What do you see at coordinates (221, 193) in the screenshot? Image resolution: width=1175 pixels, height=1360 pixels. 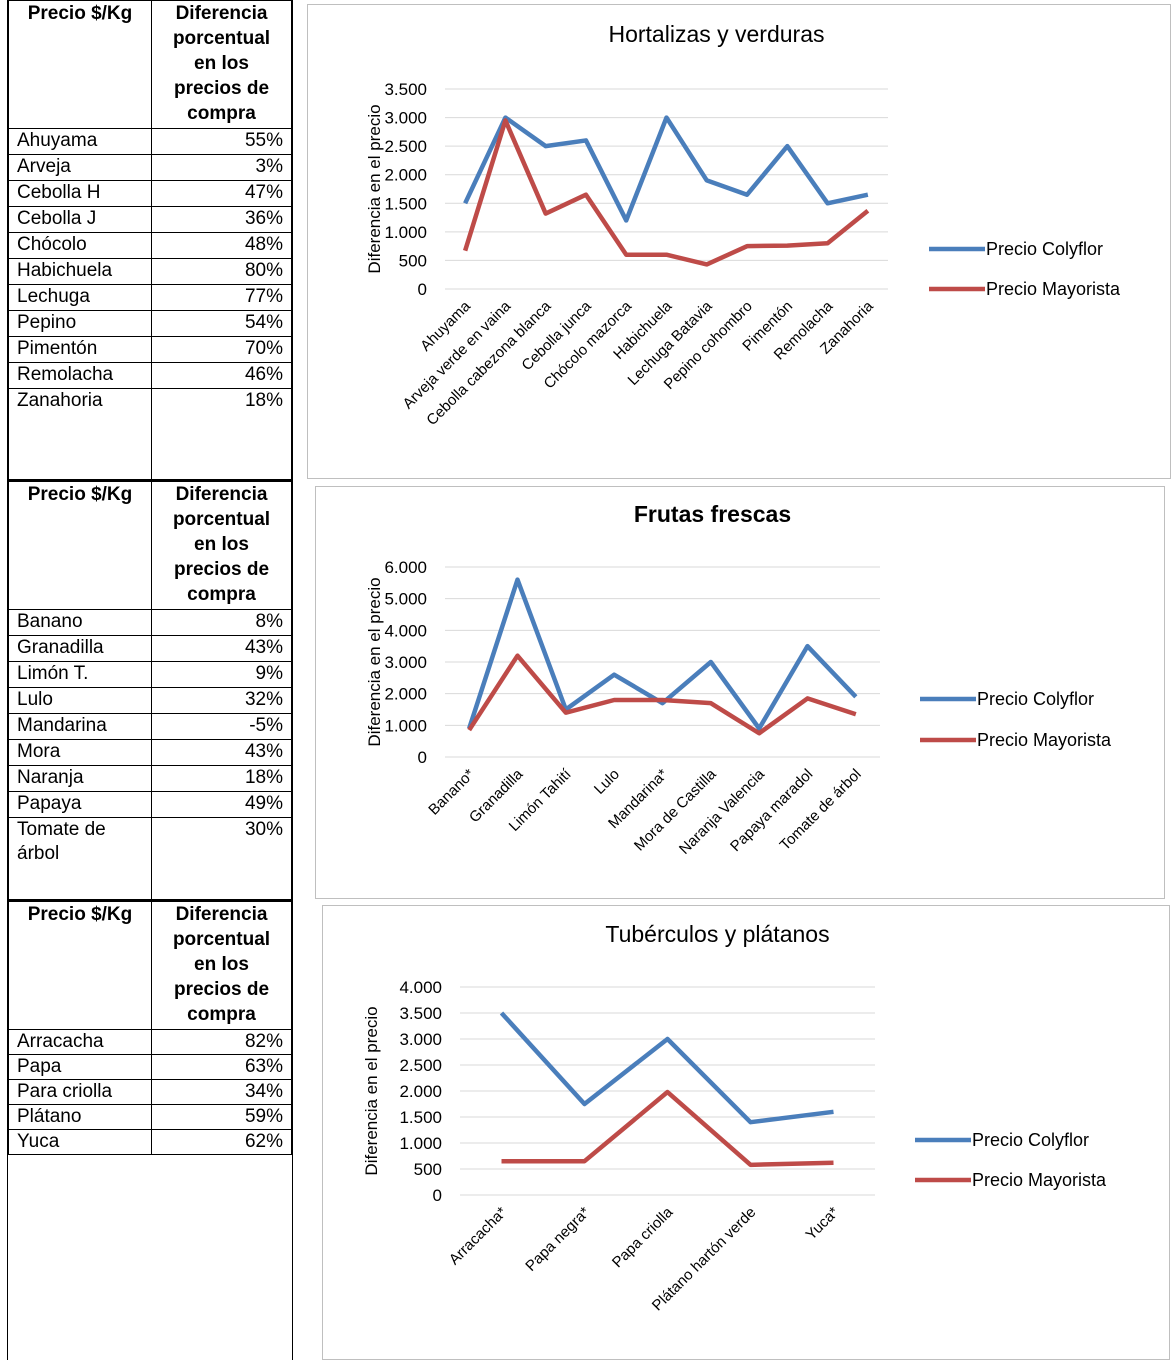 I see `percent-cell: 47%` at bounding box center [221, 193].